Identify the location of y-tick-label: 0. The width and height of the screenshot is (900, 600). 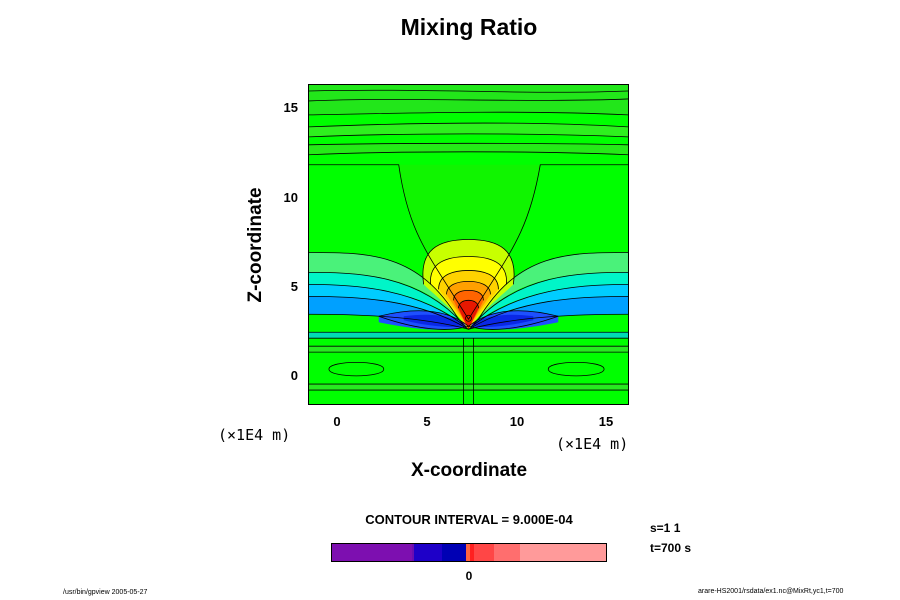
(294, 375).